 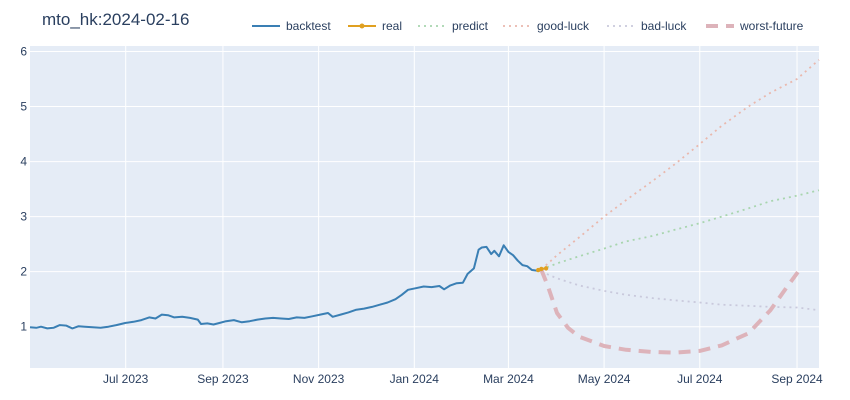 I want to click on chart-title: mto_hk:2024-02-16, so click(x=115, y=19).